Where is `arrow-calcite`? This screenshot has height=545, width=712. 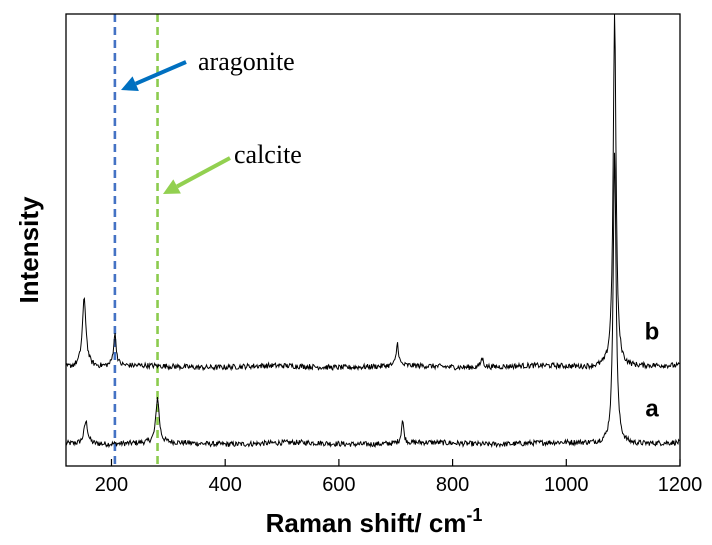
arrow-calcite is located at coordinates (203, 172).